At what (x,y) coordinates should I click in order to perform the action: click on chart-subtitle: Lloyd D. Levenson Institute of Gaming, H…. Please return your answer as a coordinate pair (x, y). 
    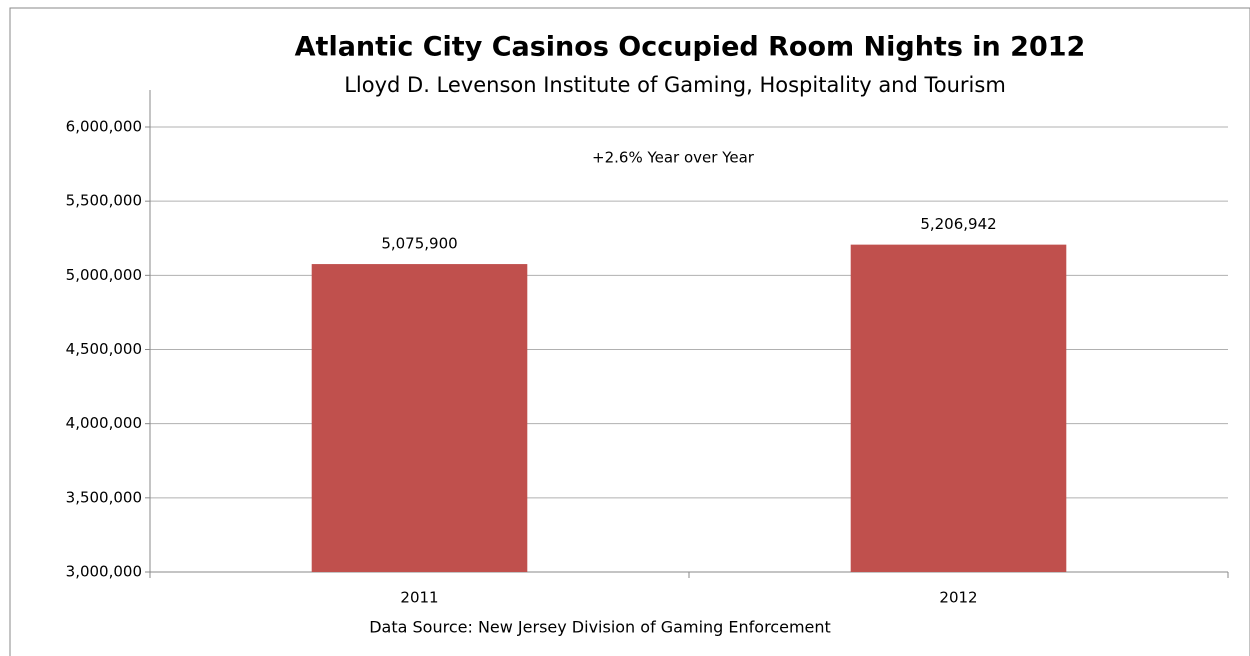
    Looking at the image, I should click on (675, 85).